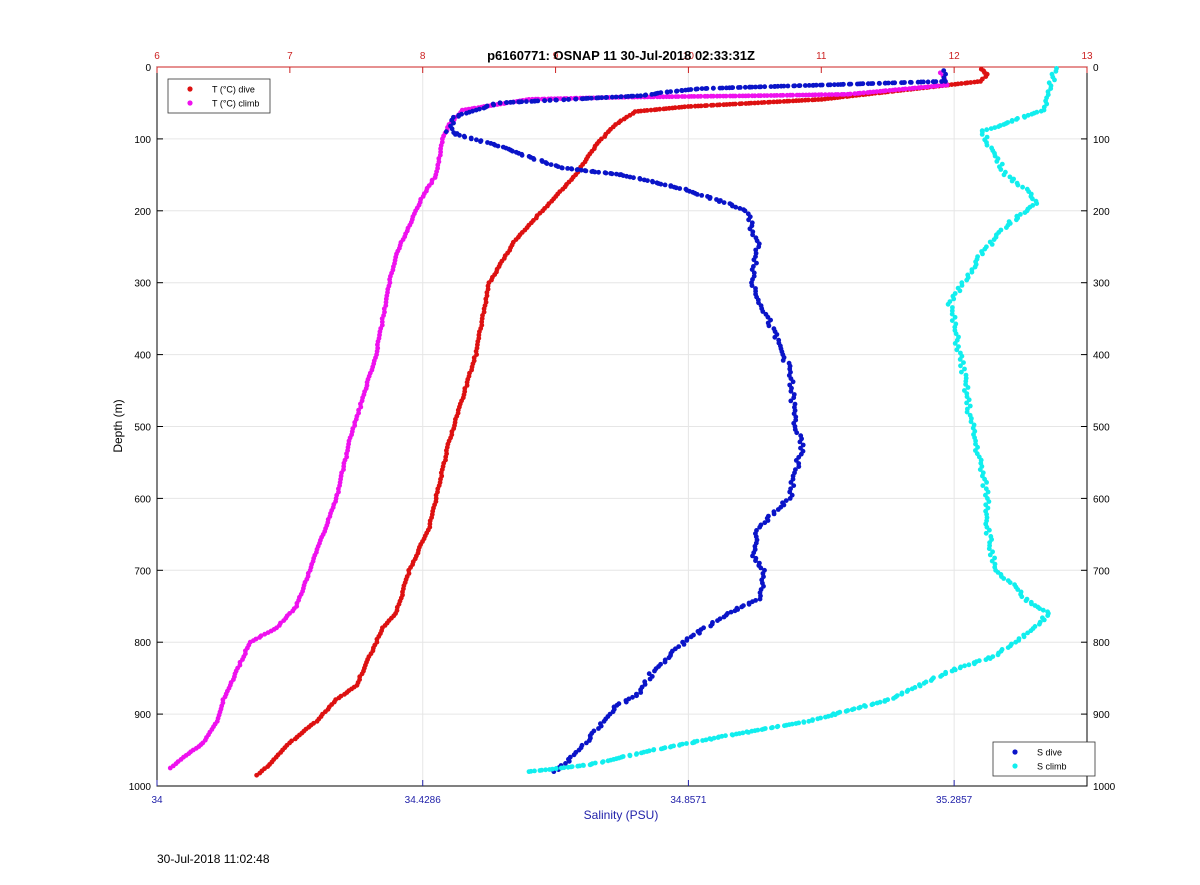 This screenshot has width=1200, height=885. Describe the element at coordinates (140, 787) in the screenshot. I see `y-tick-label-left: 1000` at that location.